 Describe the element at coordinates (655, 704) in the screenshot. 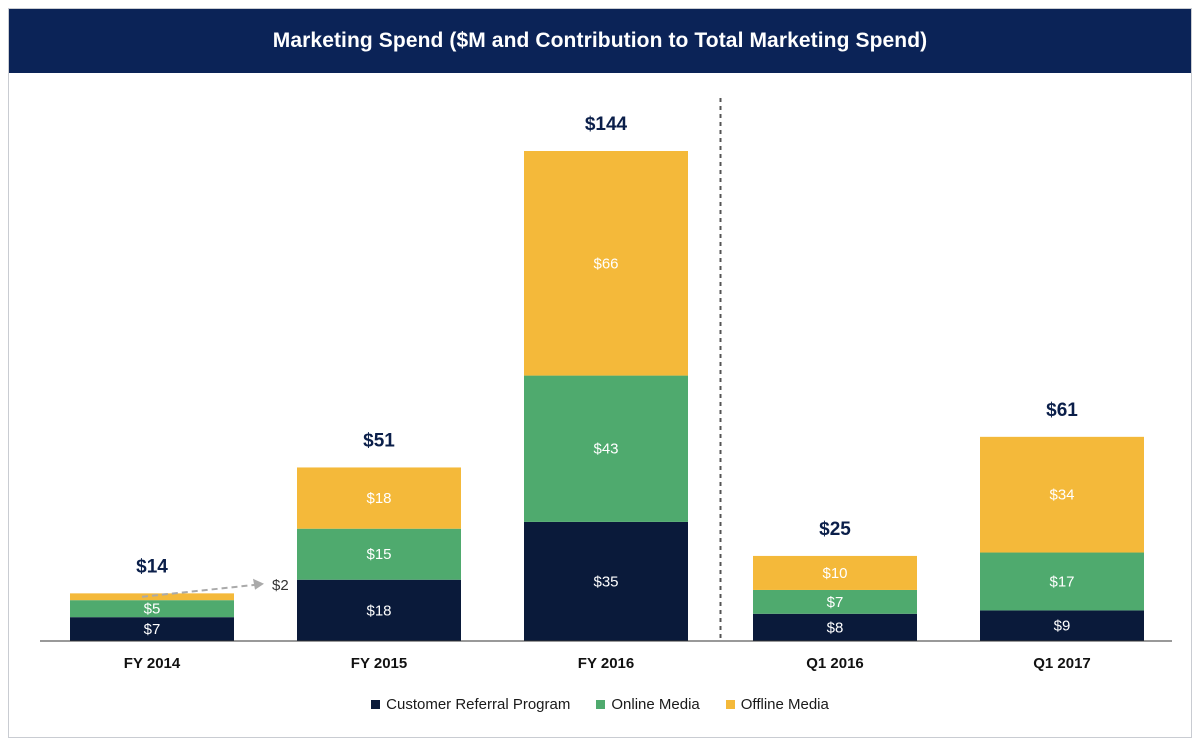

I see `legend-label-online-media: Online Media` at that location.